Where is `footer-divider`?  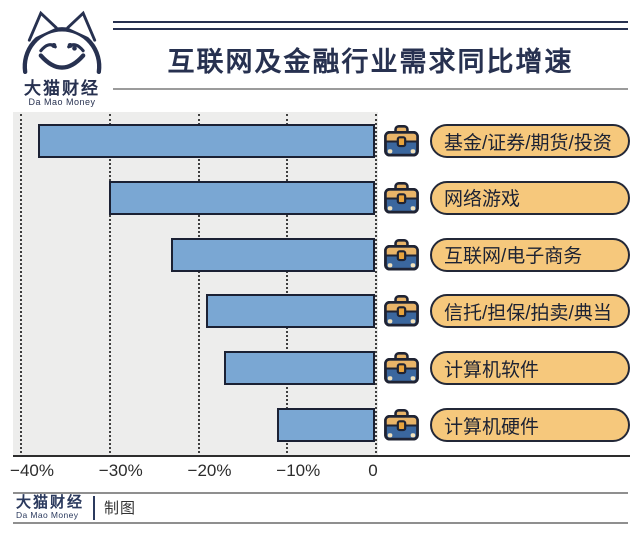
footer-divider is located at coordinates (94, 507).